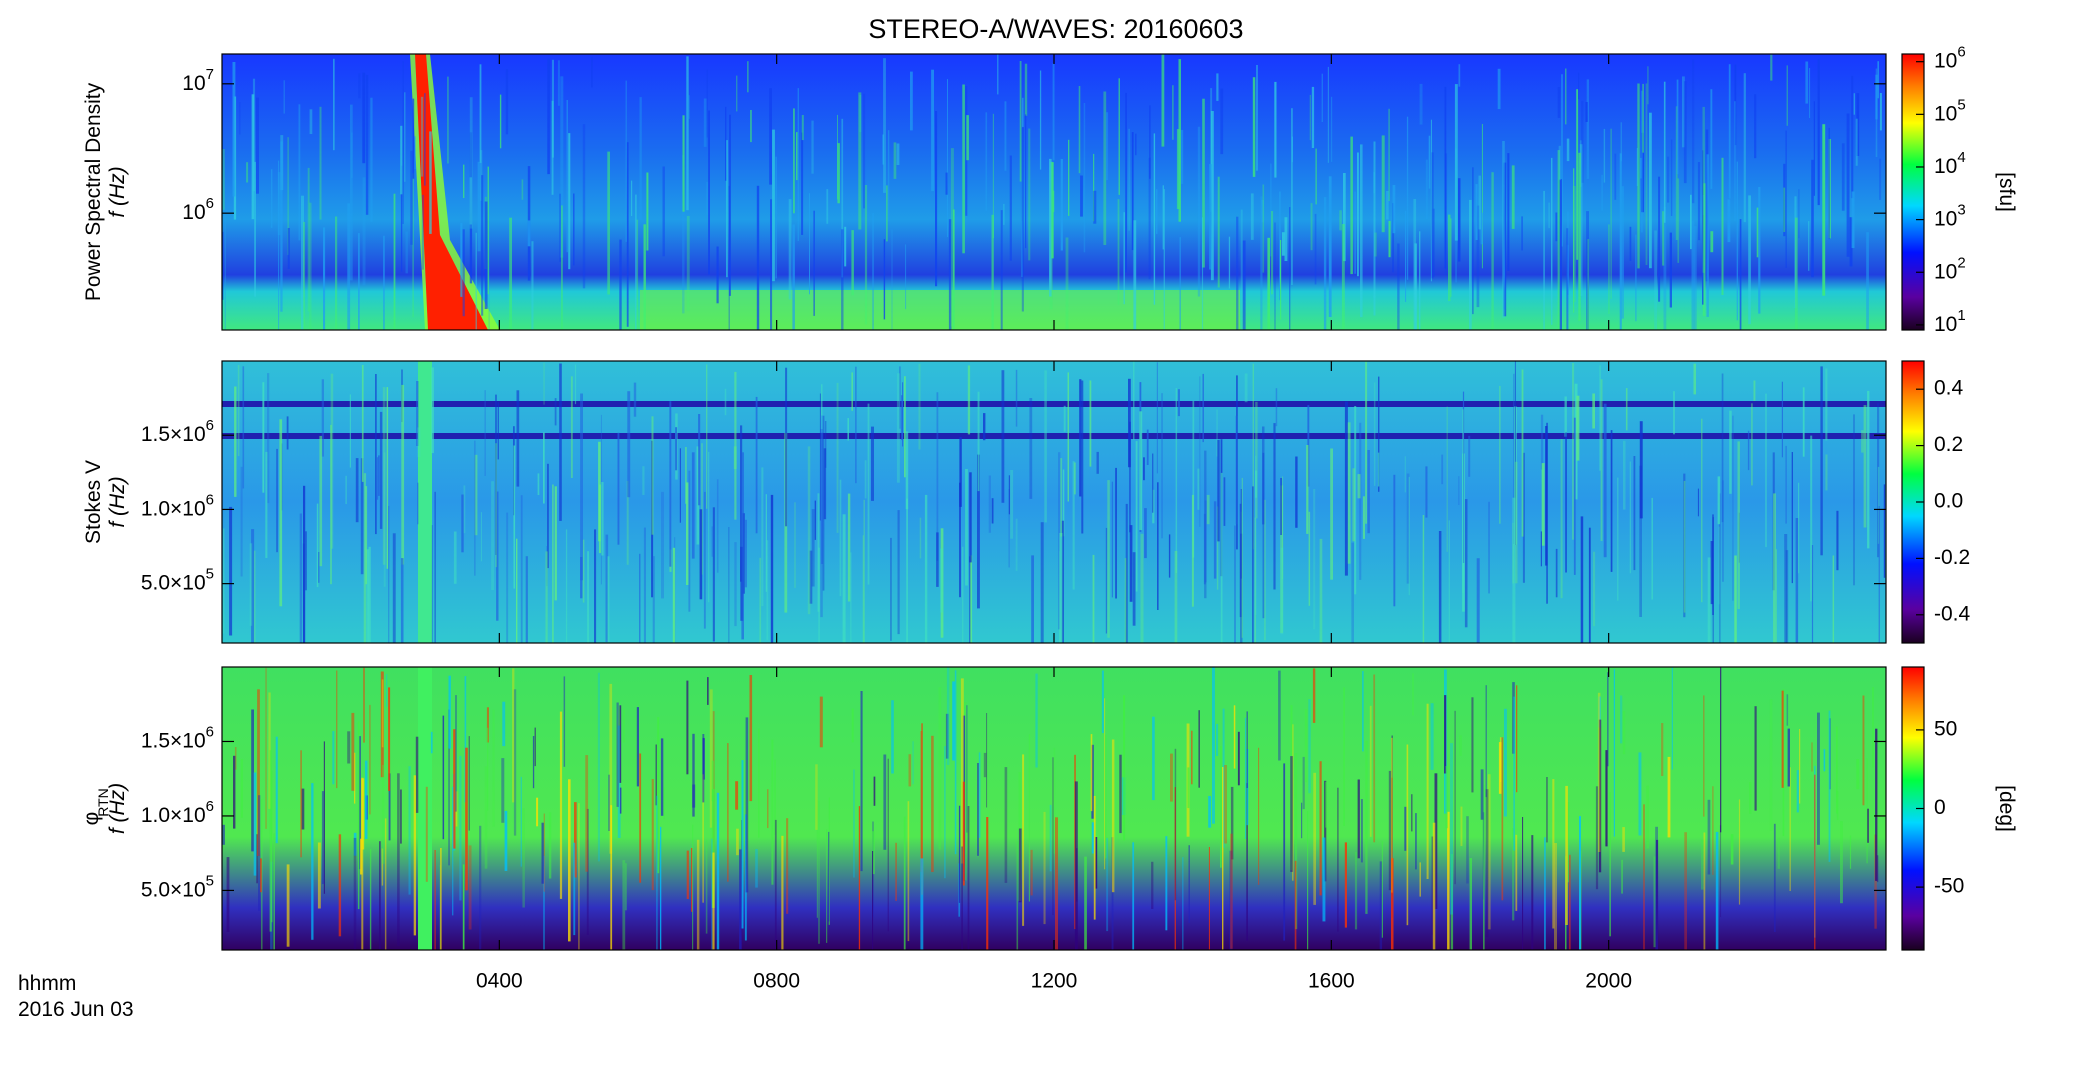 This screenshot has height=1085, width=2096. Describe the element at coordinates (1952, 613) in the screenshot. I see `colorbar-tick-label: -0.4` at that location.